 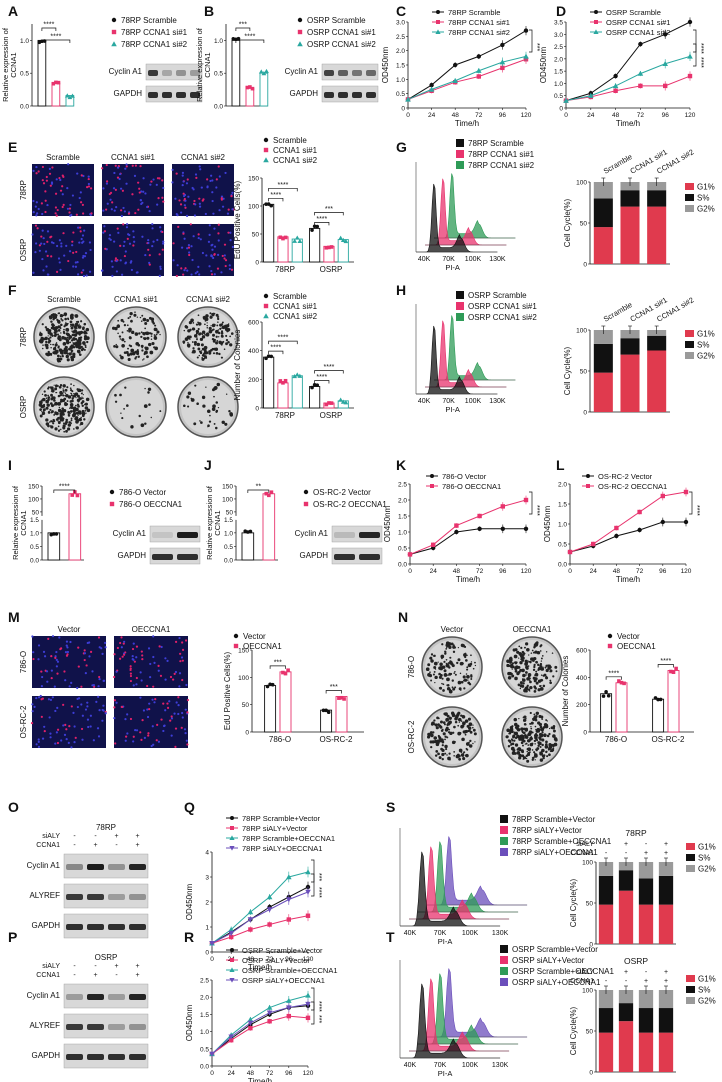 I want to click on x-tick-label: 24, so click(x=232, y=1073).